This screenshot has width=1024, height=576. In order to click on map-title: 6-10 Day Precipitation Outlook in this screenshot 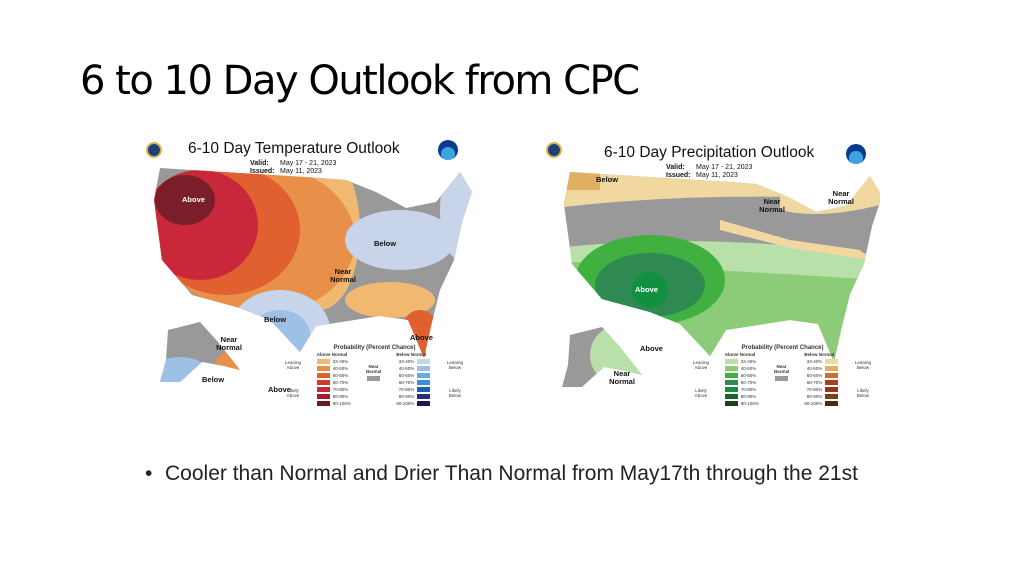, I will do `click(709, 152)`.